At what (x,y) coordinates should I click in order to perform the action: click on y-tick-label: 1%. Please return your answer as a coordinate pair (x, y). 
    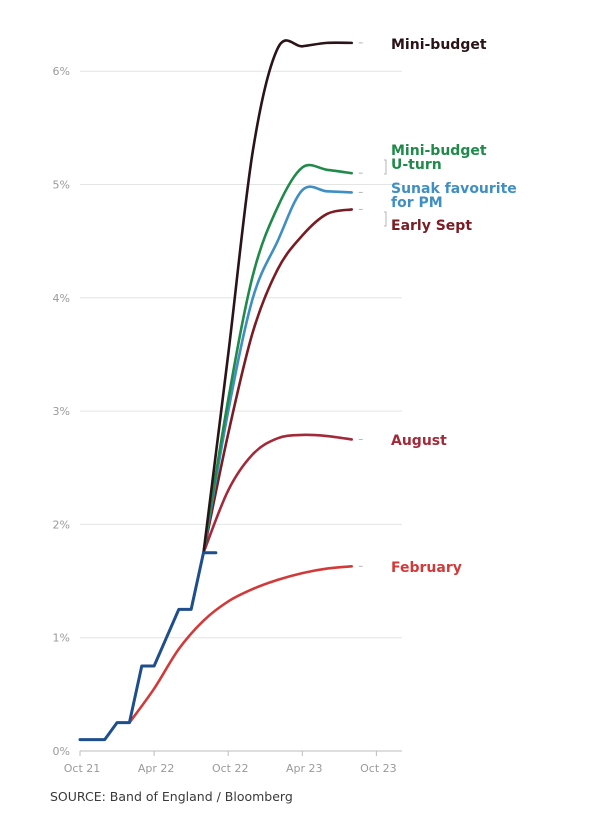
    Looking at the image, I should click on (61, 638).